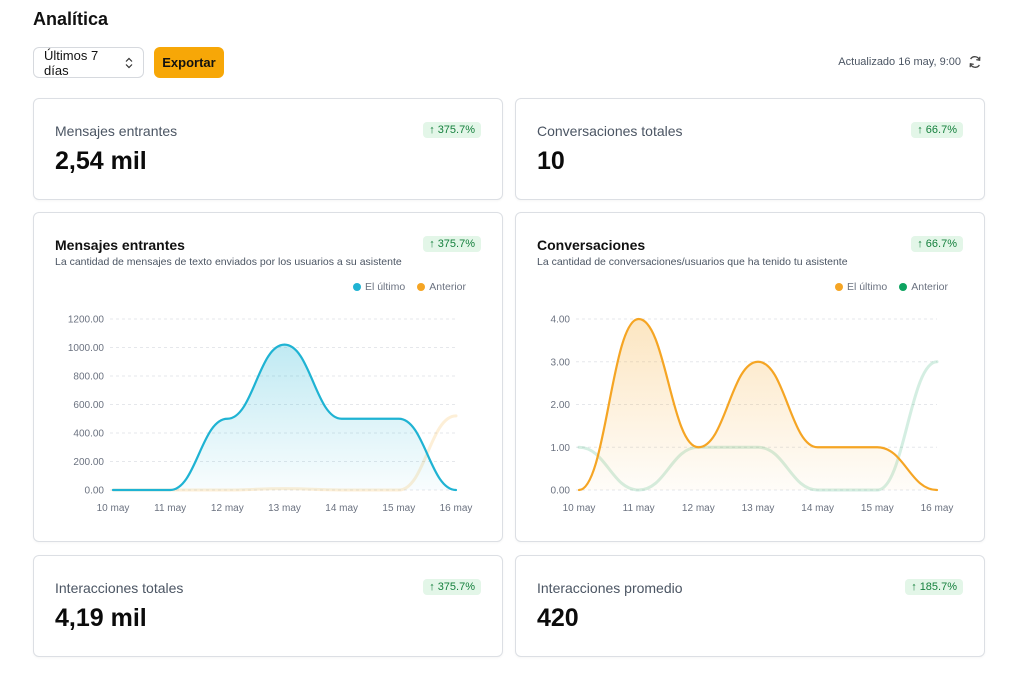 The width and height of the screenshot is (1018, 679). Describe the element at coordinates (101, 161) in the screenshot. I see `stat-value: 2,54 mil` at that location.